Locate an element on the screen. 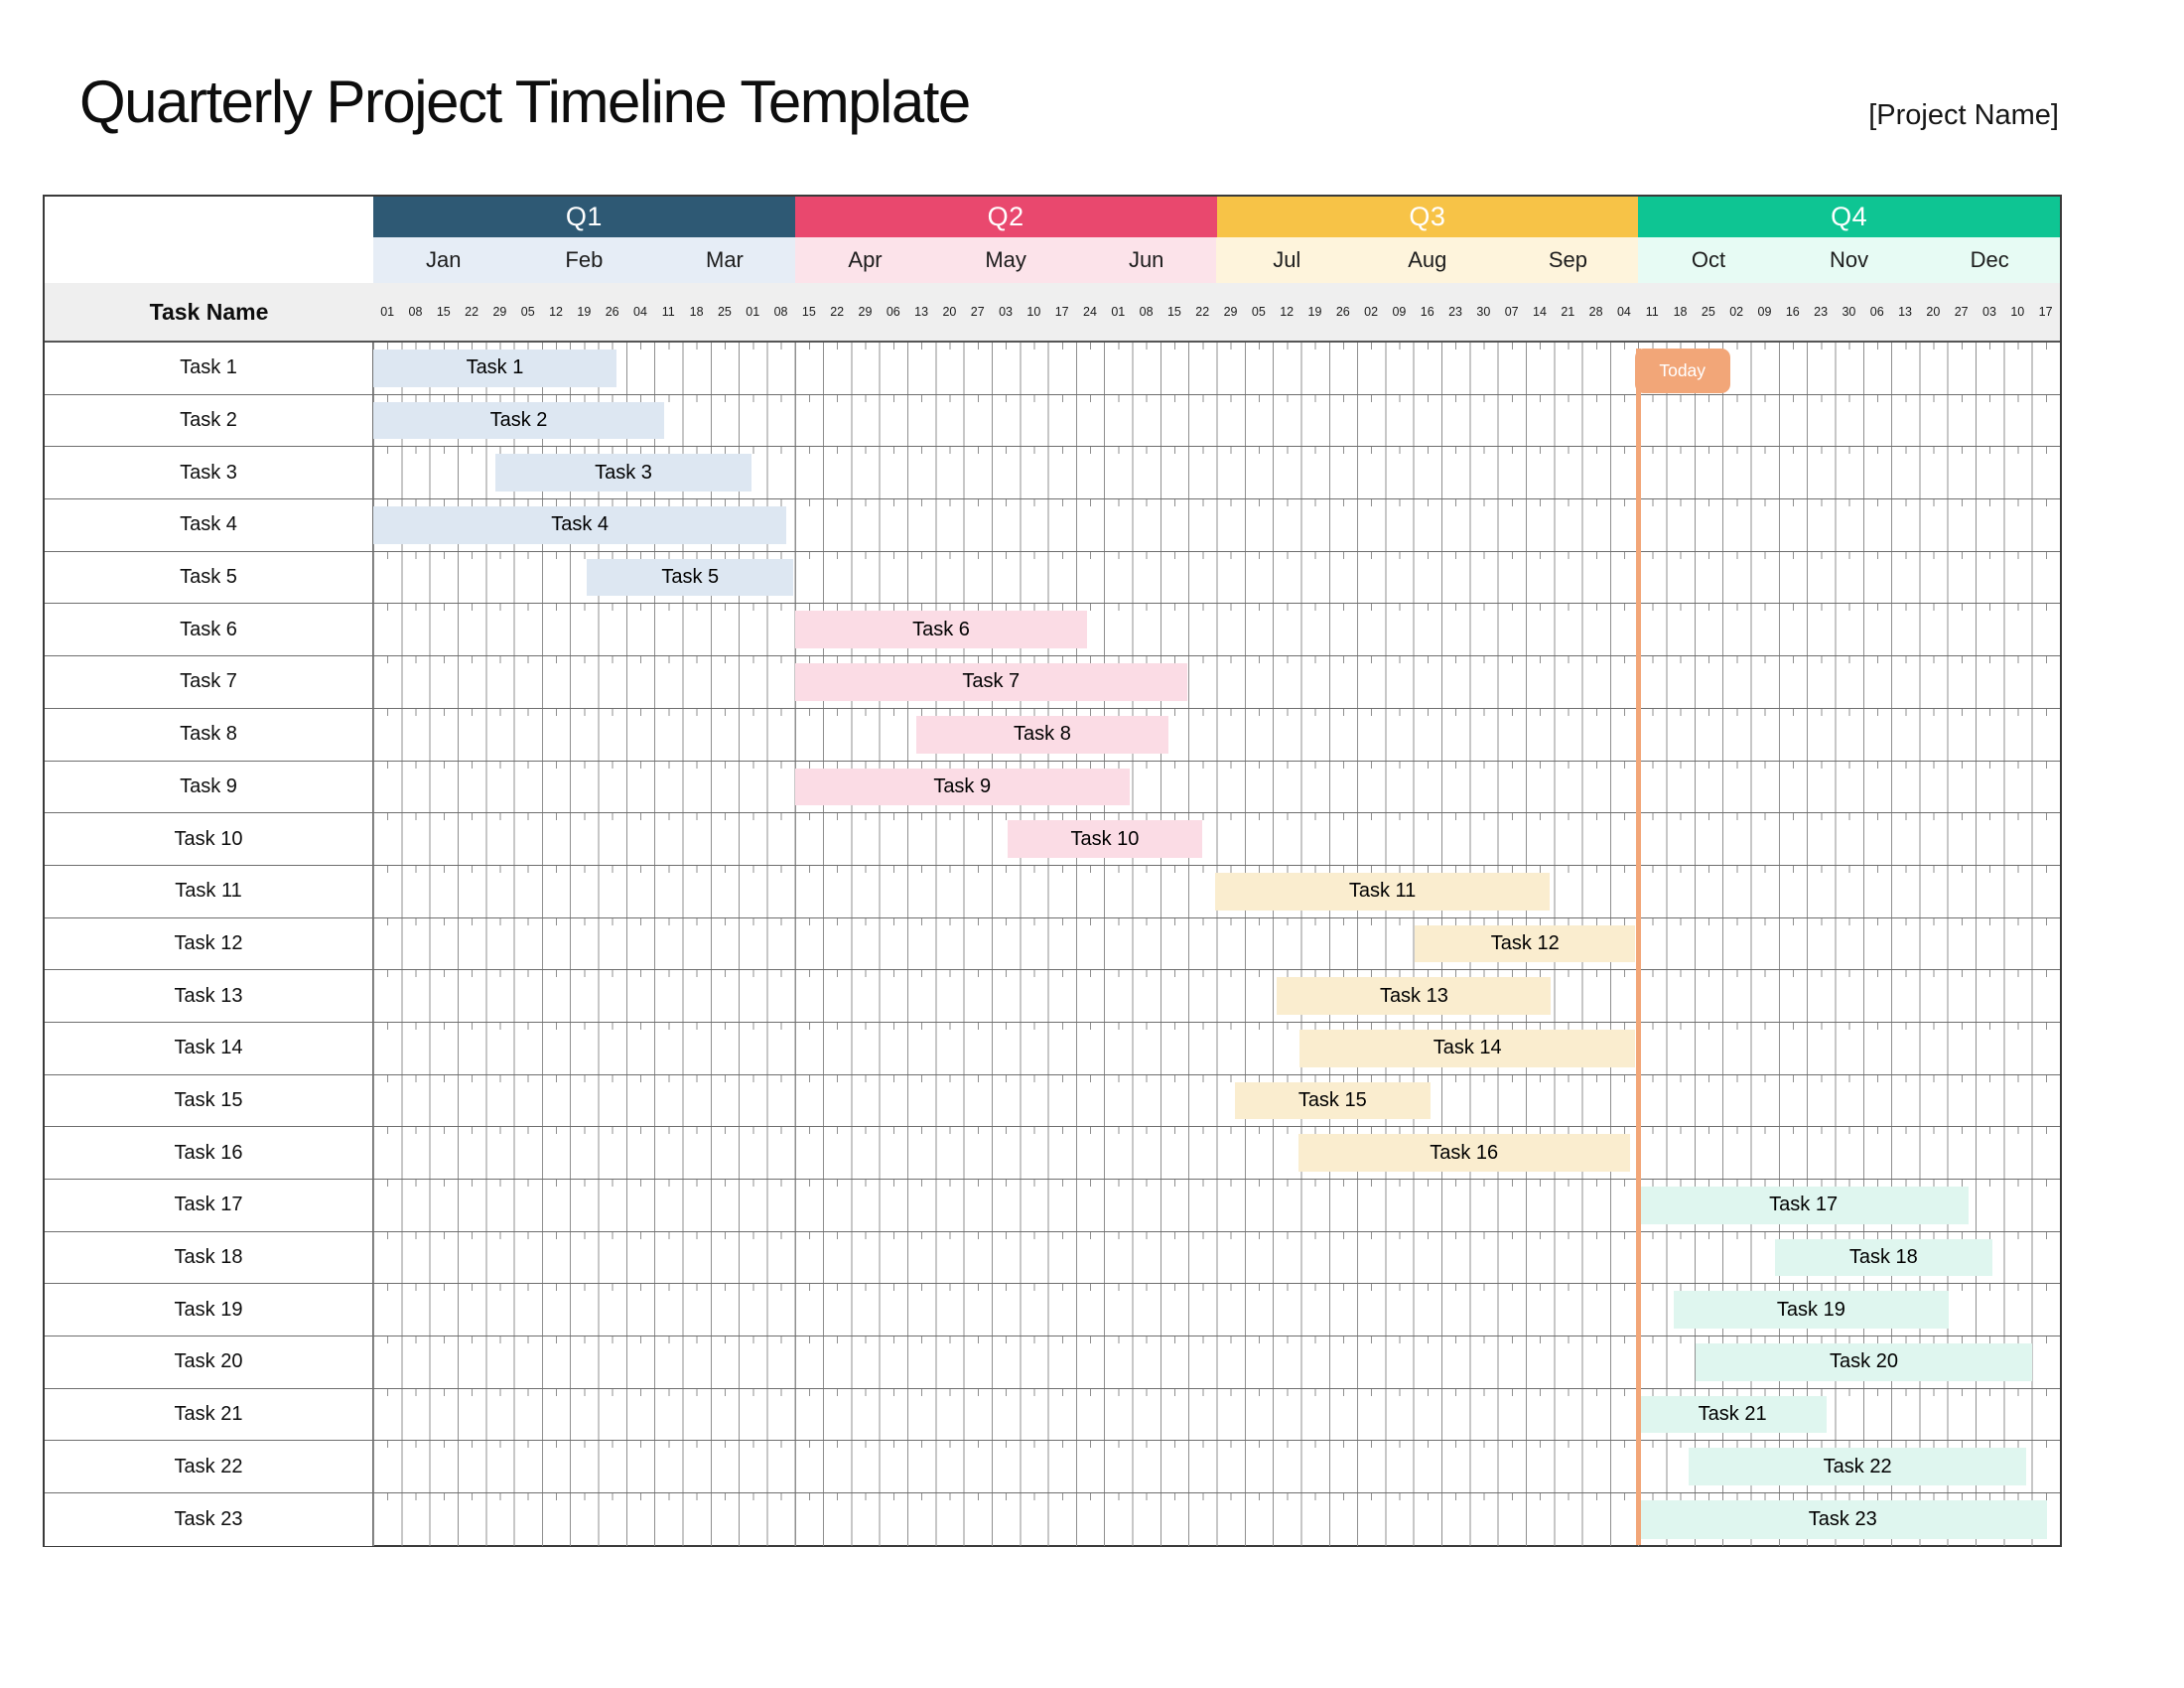  task-row: Task 14 Task 14 is located at coordinates (1052, 1048).